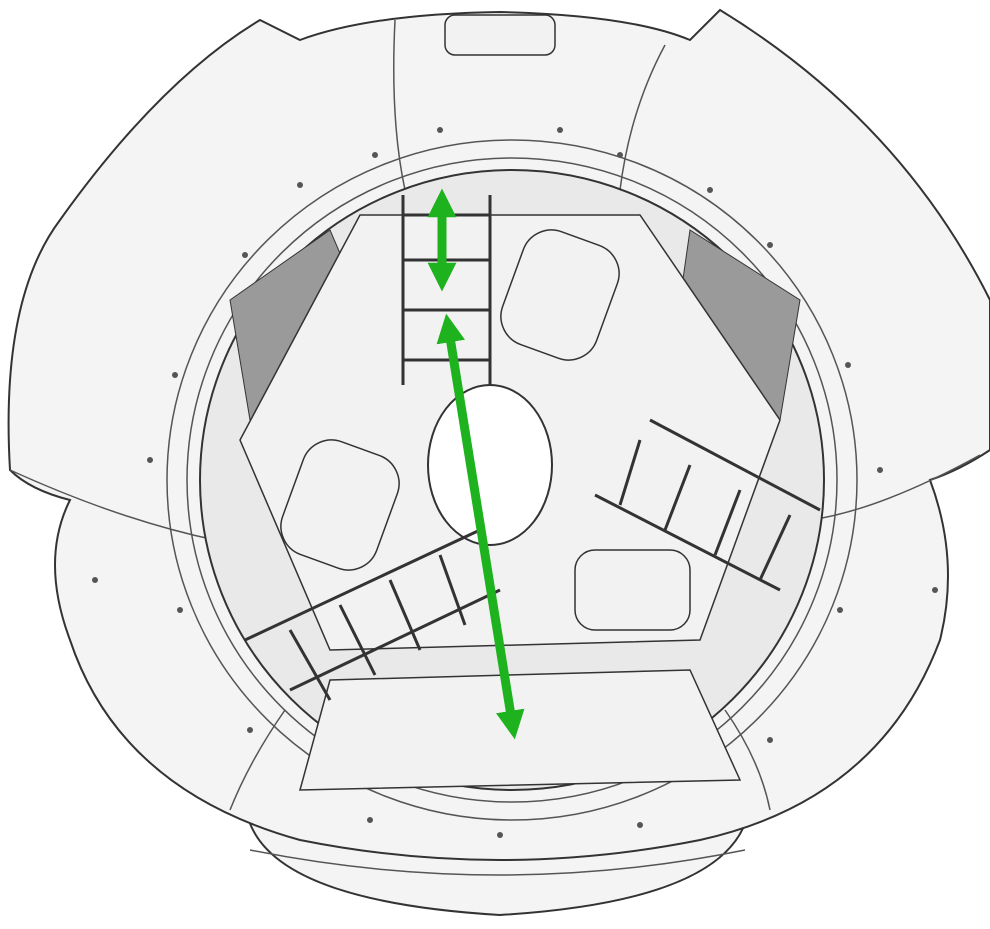 This screenshot has width=990, height=929. What do you see at coordinates (497, 862) in the screenshot?
I see `base-seam` at bounding box center [497, 862].